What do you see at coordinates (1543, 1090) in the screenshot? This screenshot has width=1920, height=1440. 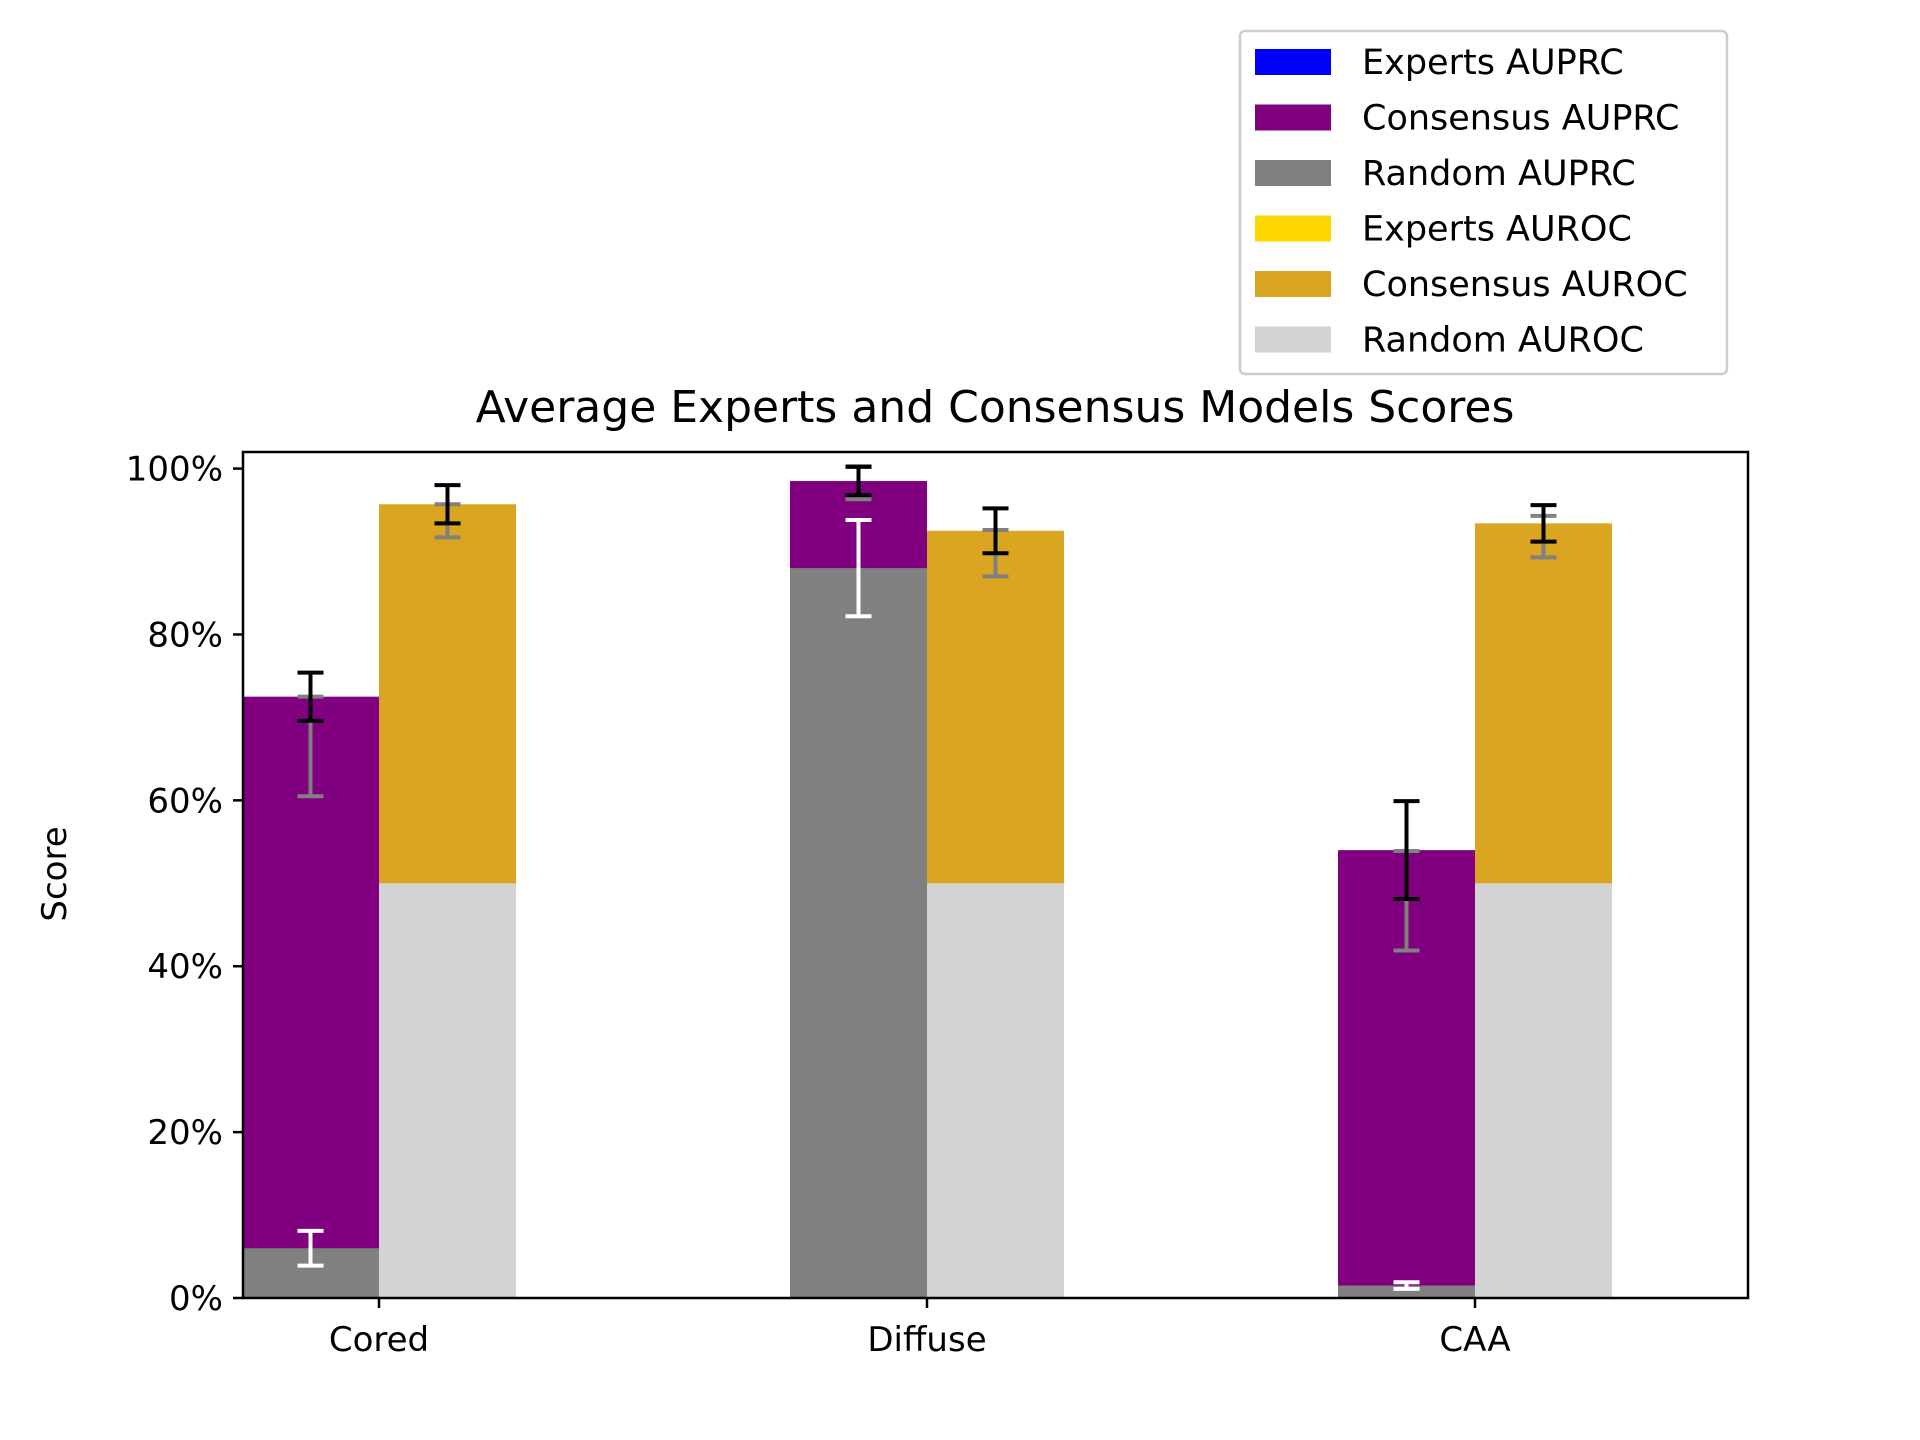 I see `bar-random-auroc-caa` at bounding box center [1543, 1090].